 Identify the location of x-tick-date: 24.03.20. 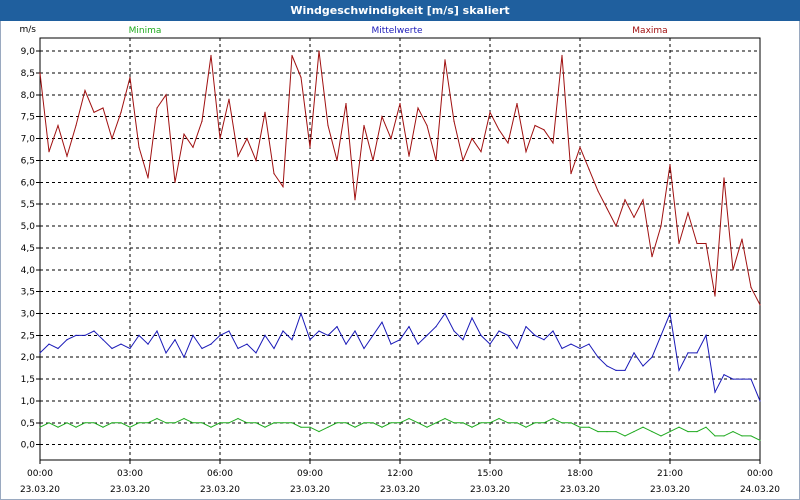
(760, 490).